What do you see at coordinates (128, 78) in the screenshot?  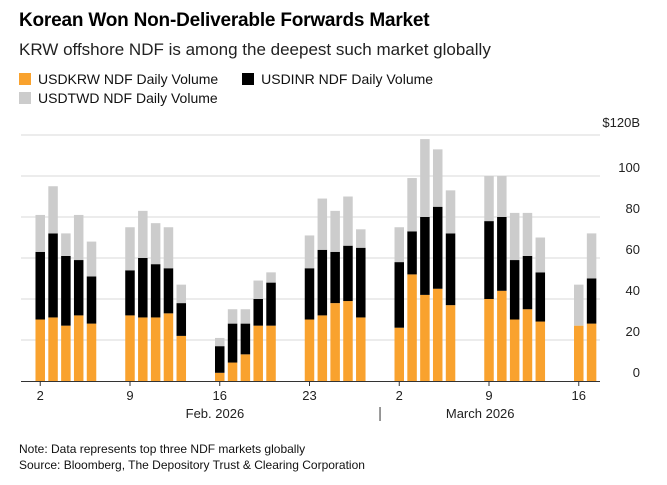 I see `legend-label-usdkrw: USDKRW NDF Daily Volume` at bounding box center [128, 78].